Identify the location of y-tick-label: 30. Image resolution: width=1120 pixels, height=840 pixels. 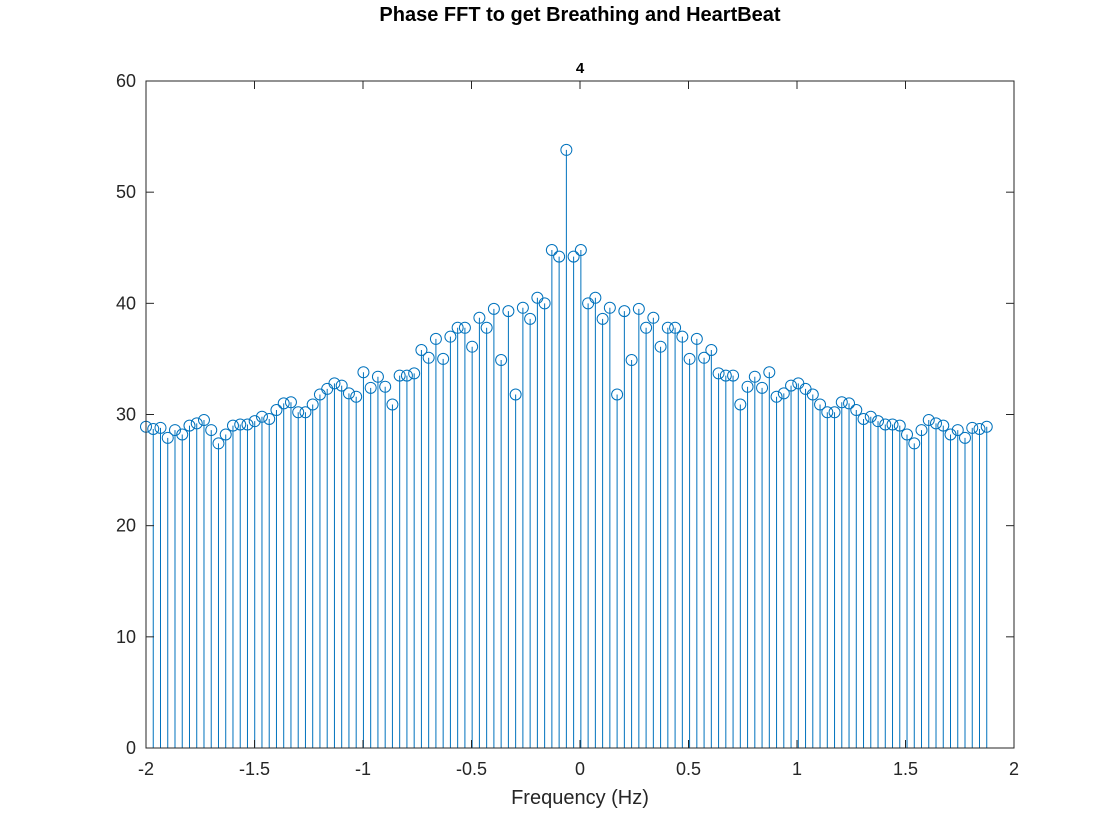
(126, 415).